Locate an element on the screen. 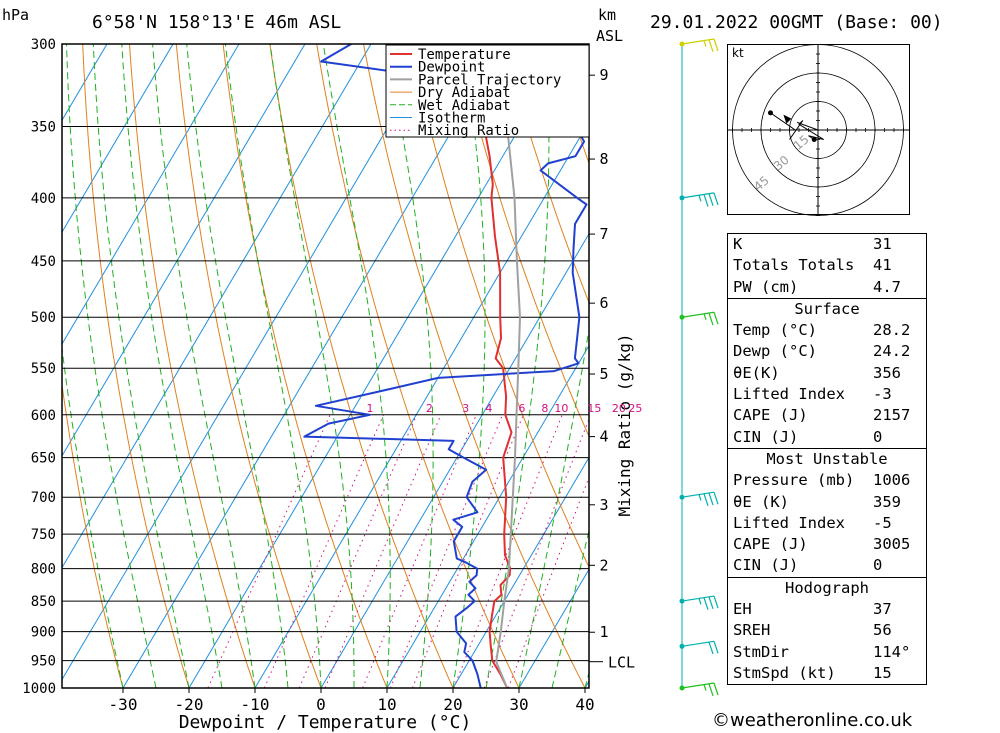 The height and width of the screenshot is (733, 1000). hodo-index-value: 15 is located at coordinates (882, 672).